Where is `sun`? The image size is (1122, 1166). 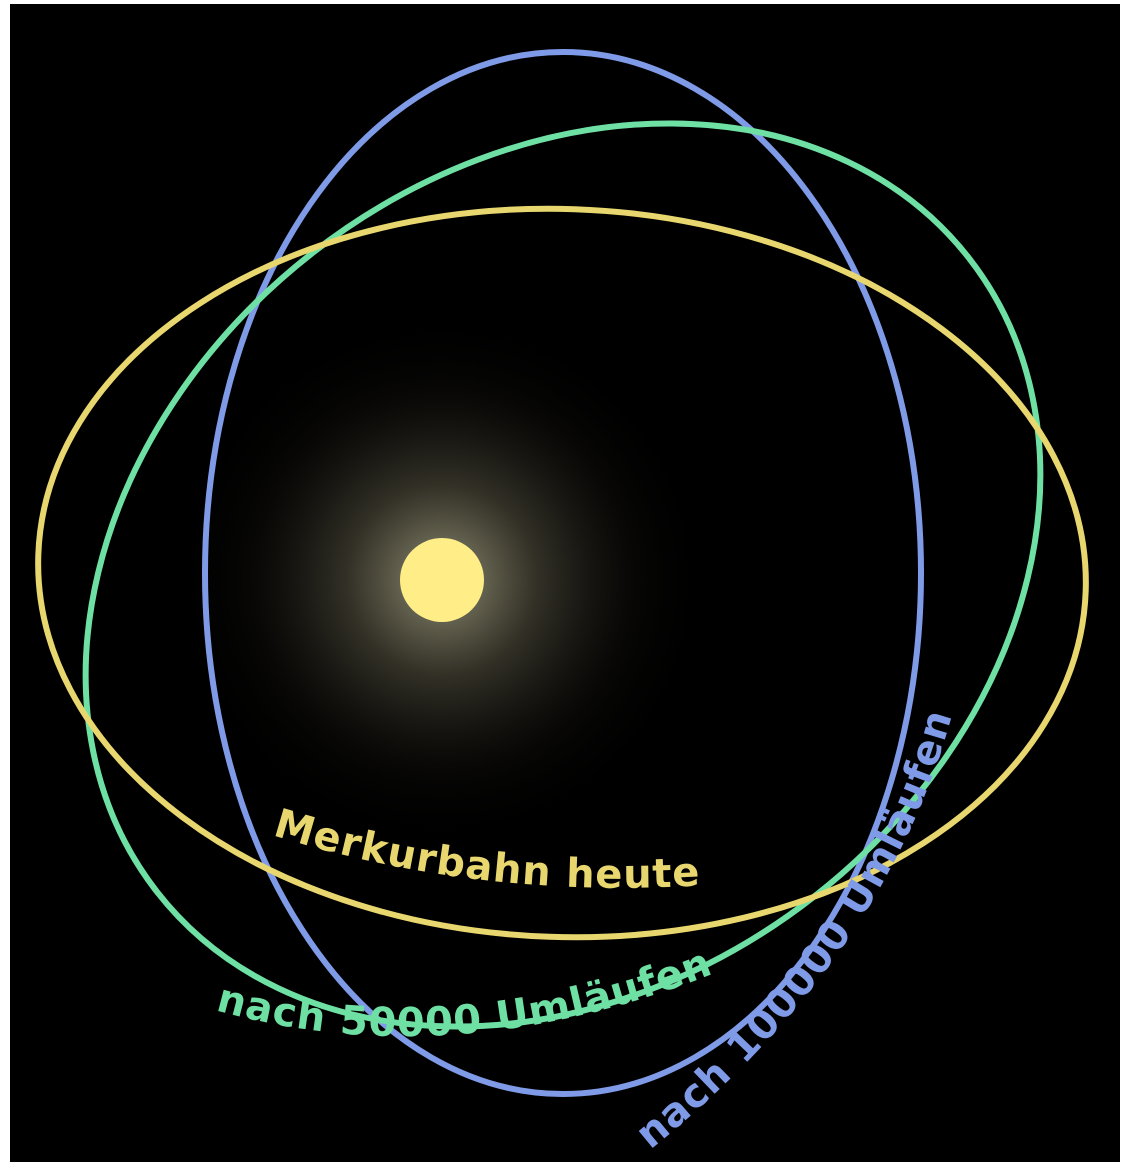
sun is located at coordinates (442, 580).